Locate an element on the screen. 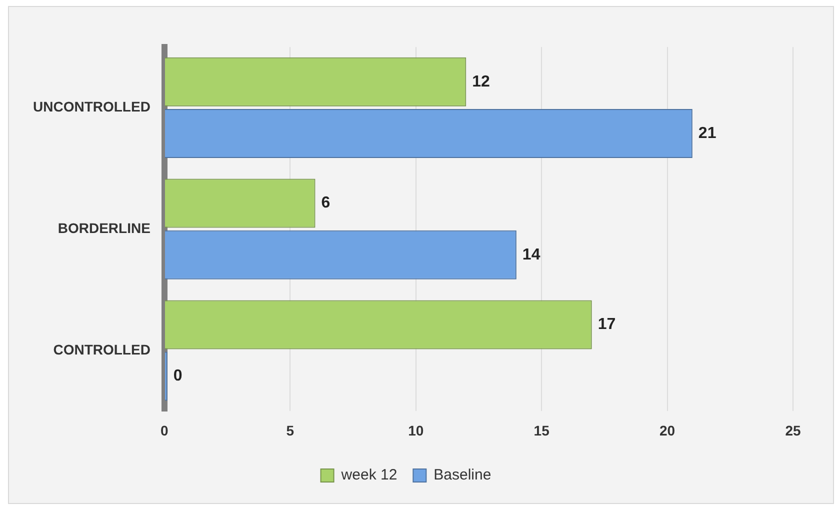 Image resolution: width=840 pixels, height=508 pixels. data-label: 21 is located at coordinates (707, 133).